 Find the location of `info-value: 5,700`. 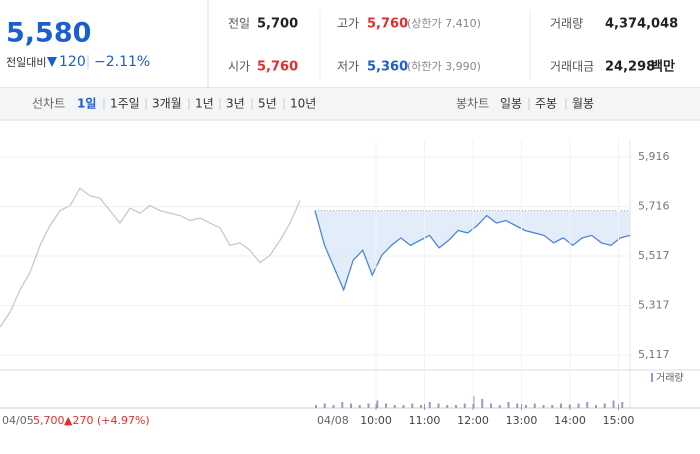

info-value: 5,700 is located at coordinates (277, 24).